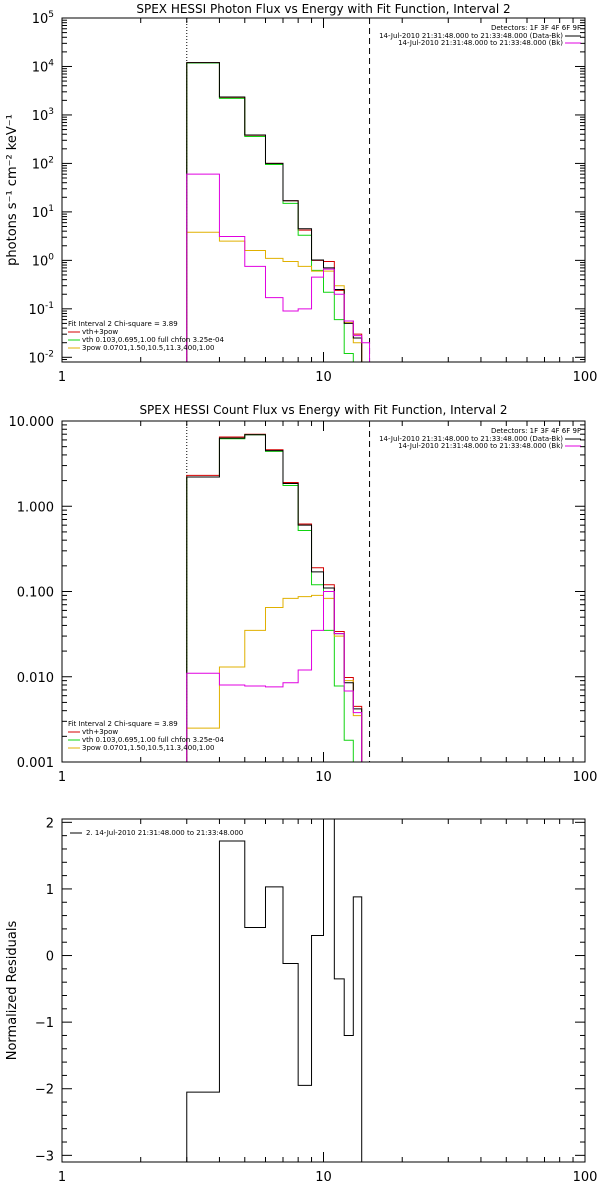  I want to click on y-tick-exponent: -1, so click(49, 306).